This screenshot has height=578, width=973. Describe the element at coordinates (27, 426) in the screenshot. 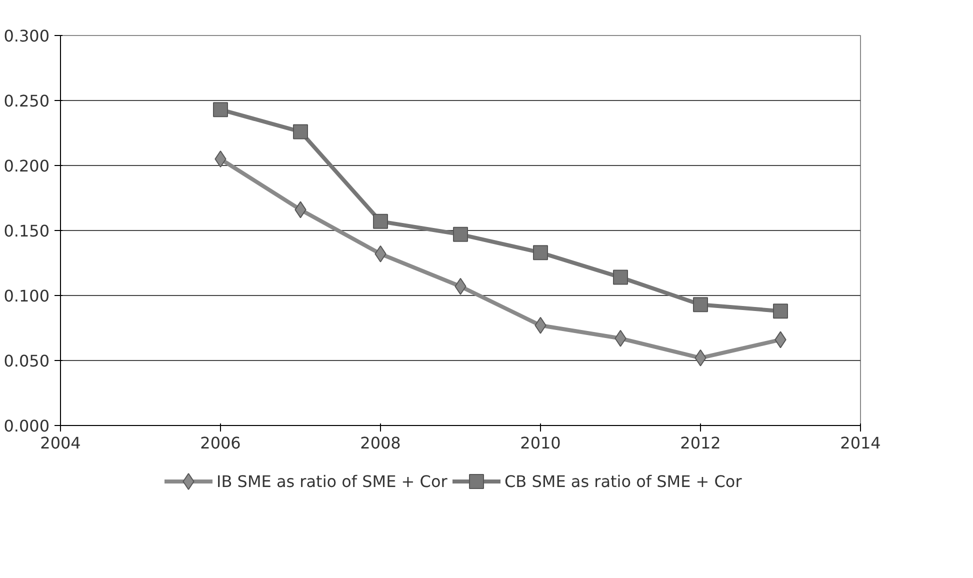

I see `y-tick-label: 0.000` at that location.